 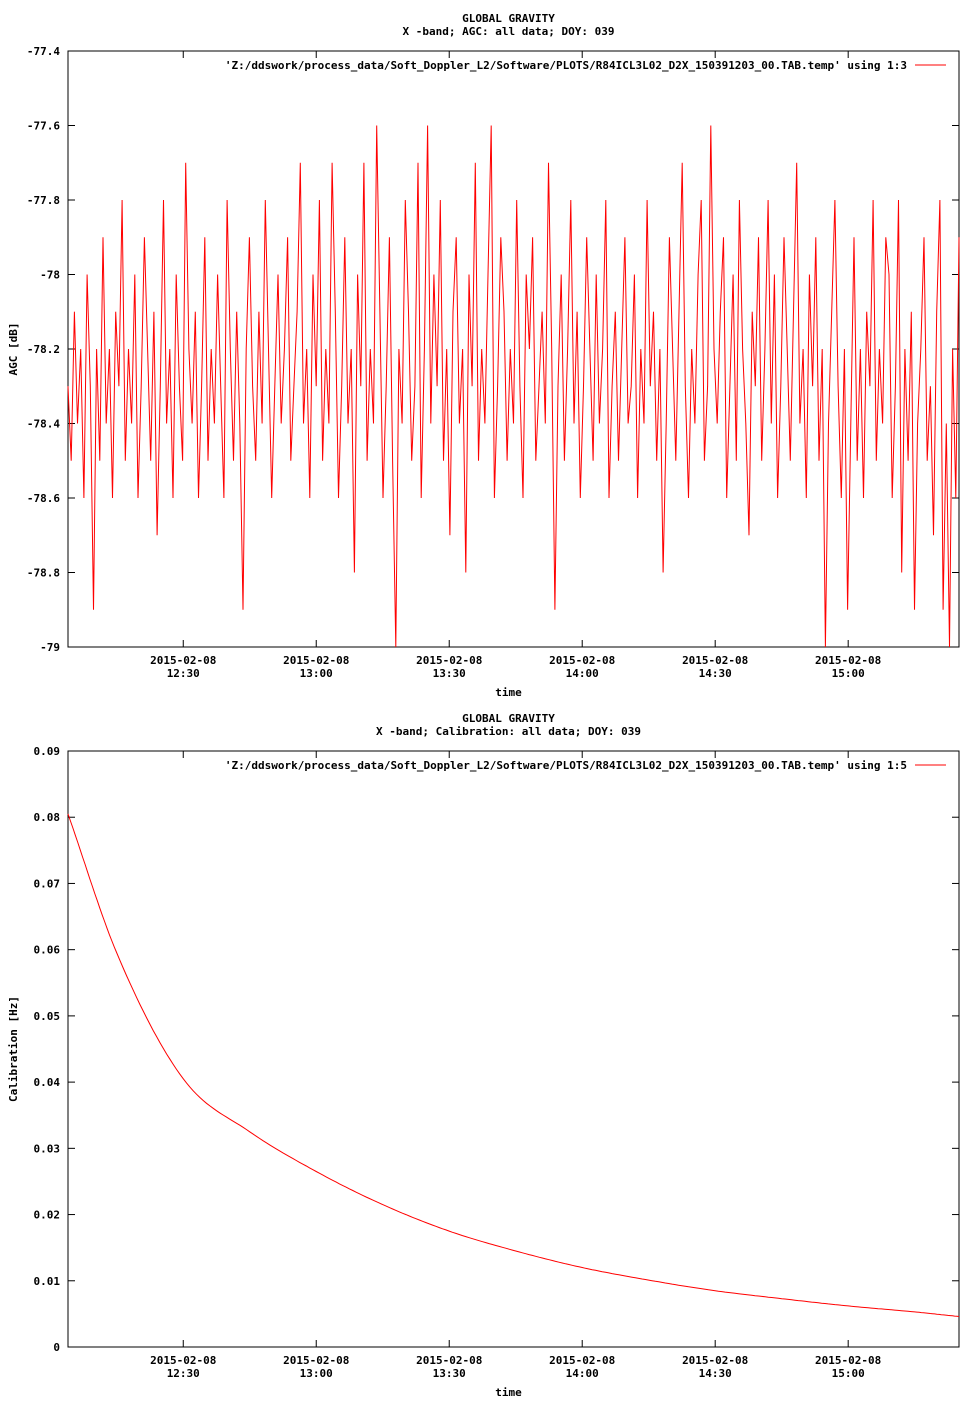 I want to click on y-tick-label: 0.01, so click(x=47, y=1281).